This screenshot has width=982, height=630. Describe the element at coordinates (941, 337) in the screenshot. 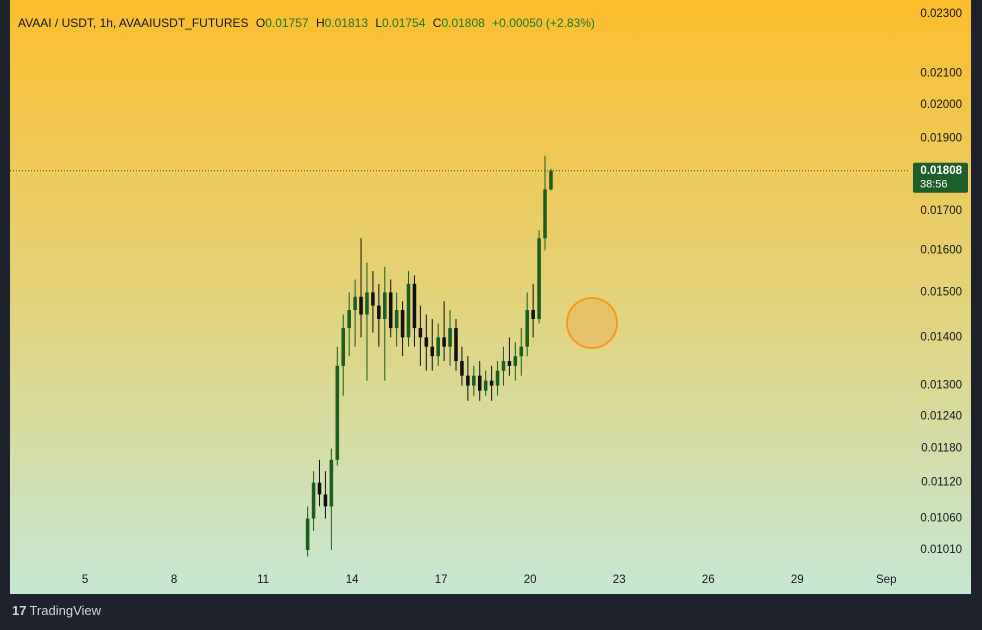

I see `y-tick-label: 0.01400` at that location.